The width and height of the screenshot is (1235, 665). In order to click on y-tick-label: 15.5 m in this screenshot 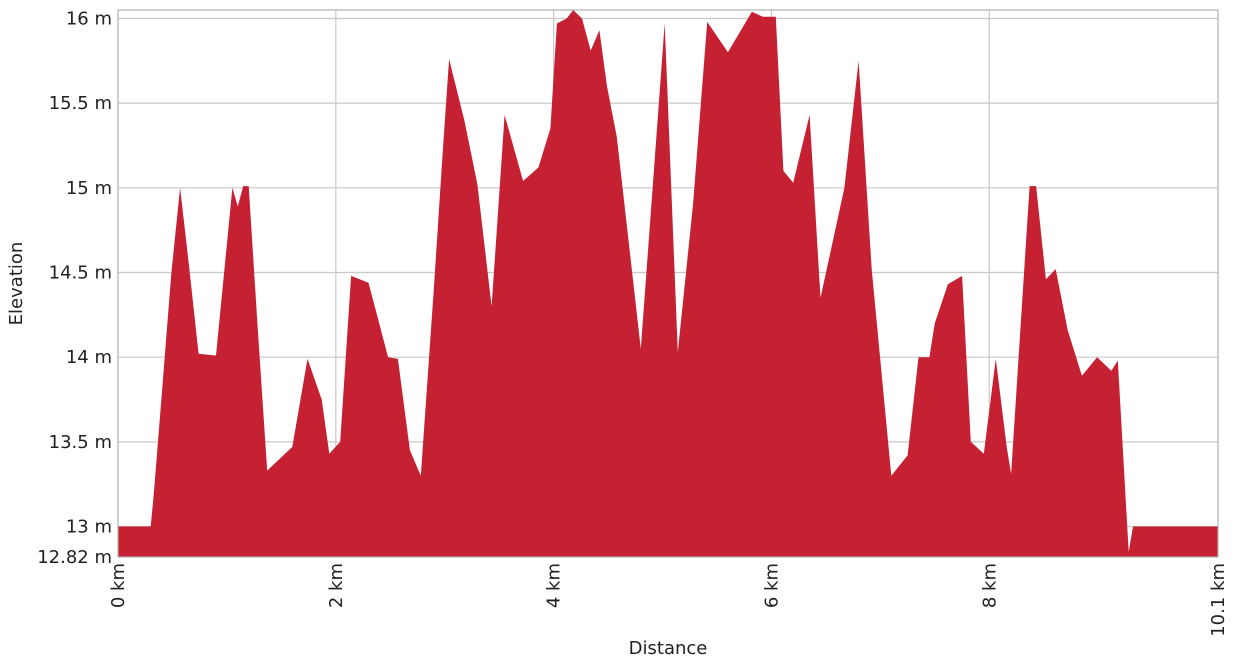, I will do `click(80, 103)`.